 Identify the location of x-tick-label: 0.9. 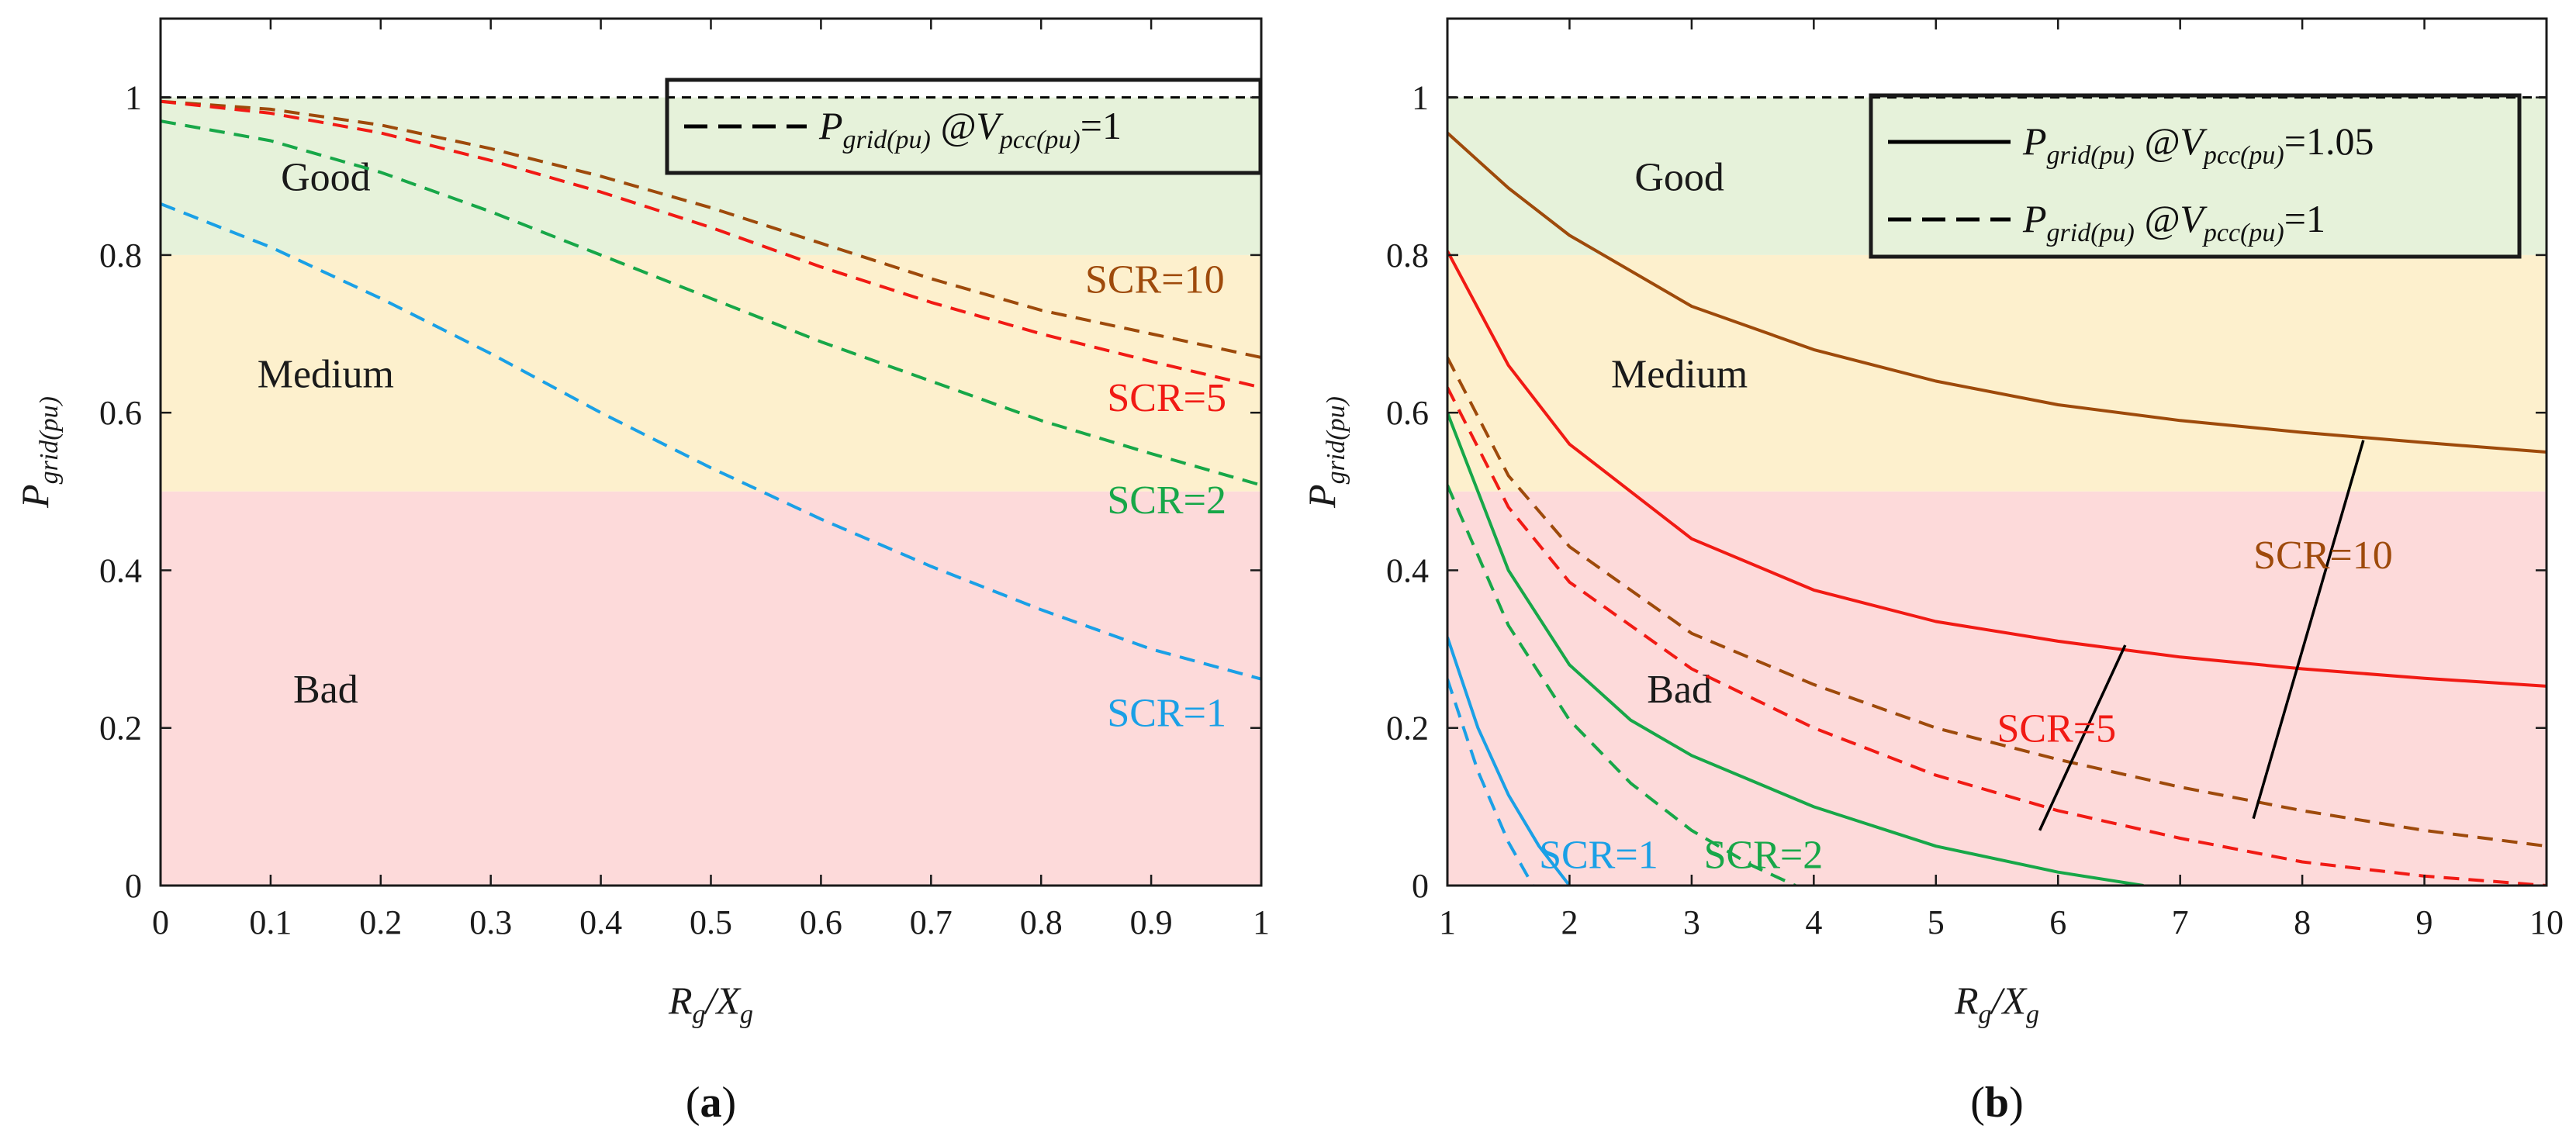
(1151, 922).